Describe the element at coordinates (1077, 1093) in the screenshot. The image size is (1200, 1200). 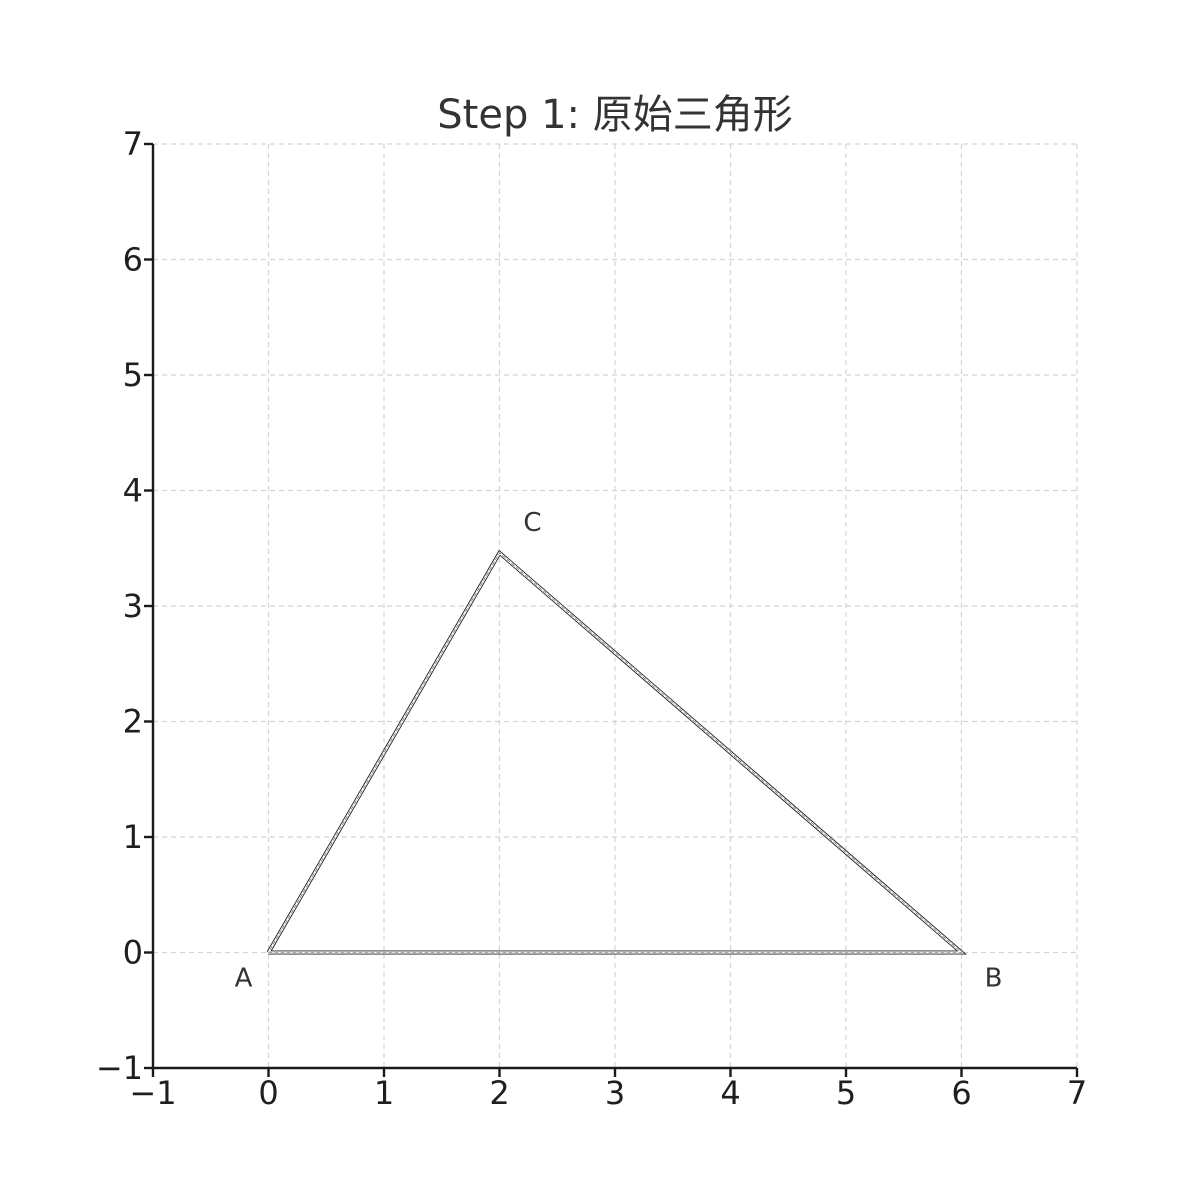
I see `x-tick-label: 7` at that location.